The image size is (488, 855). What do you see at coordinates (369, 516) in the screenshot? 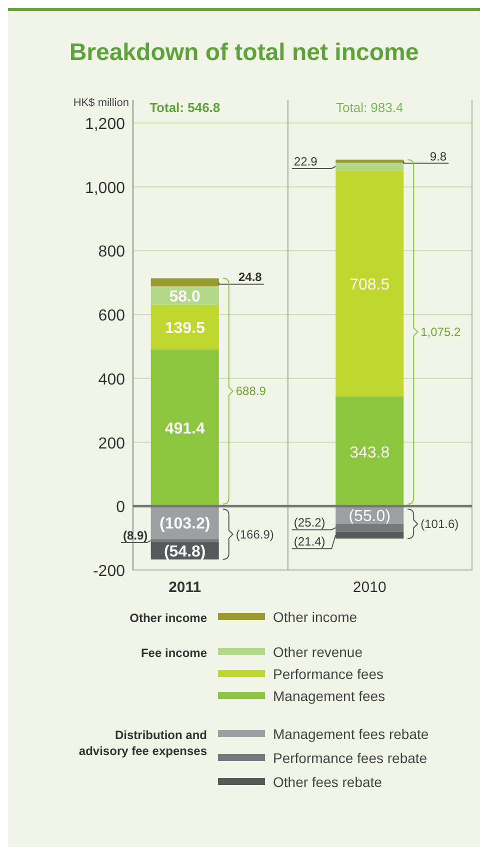
I see `data-label: (55.0)` at bounding box center [369, 516].